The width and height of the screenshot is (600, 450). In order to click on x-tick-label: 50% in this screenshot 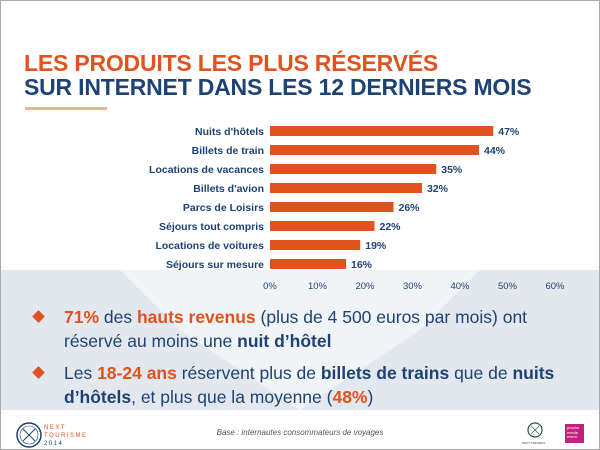, I will do `click(508, 286)`.